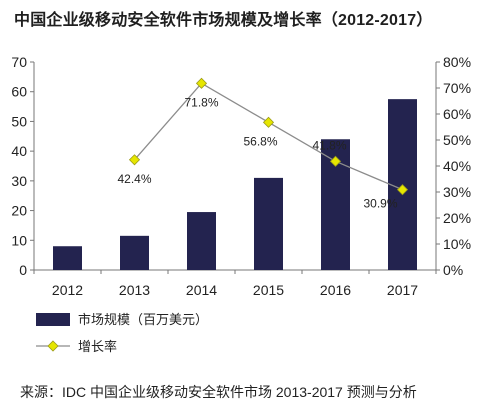  I want to click on growth-data-label: 56.8%, so click(260, 141).